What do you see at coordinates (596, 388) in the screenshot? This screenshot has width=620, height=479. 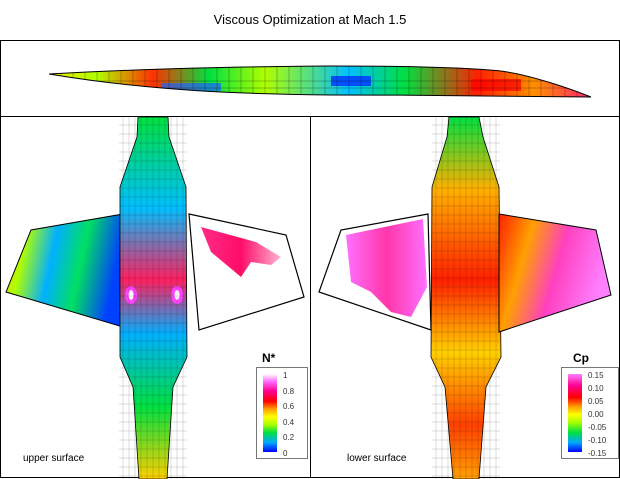 I see `right-colorbar-tick: 0.10` at bounding box center [596, 388].